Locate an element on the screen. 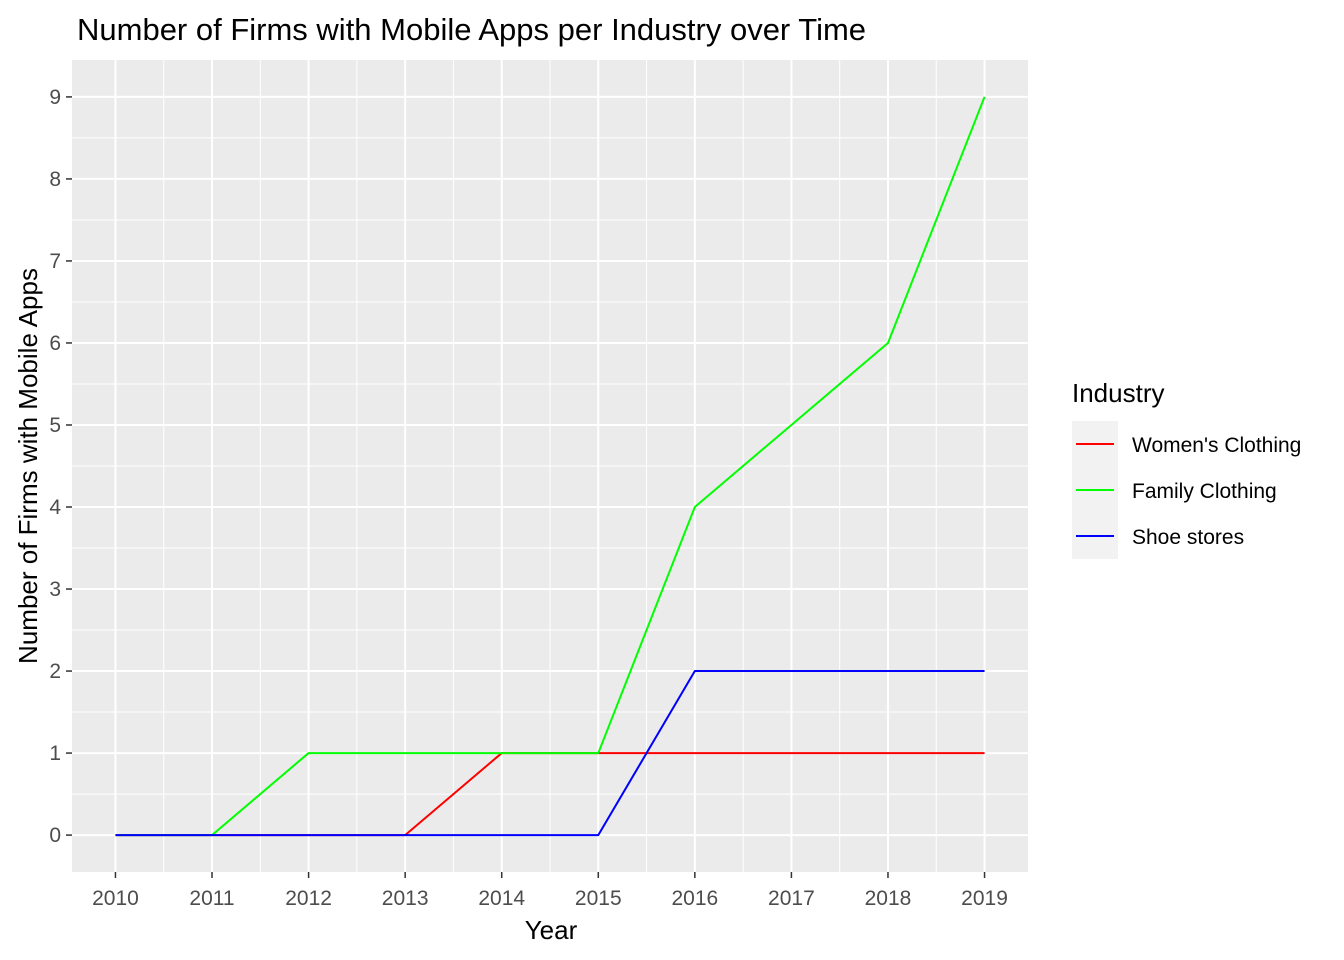  x-tick-label: 2015 is located at coordinates (598, 898).